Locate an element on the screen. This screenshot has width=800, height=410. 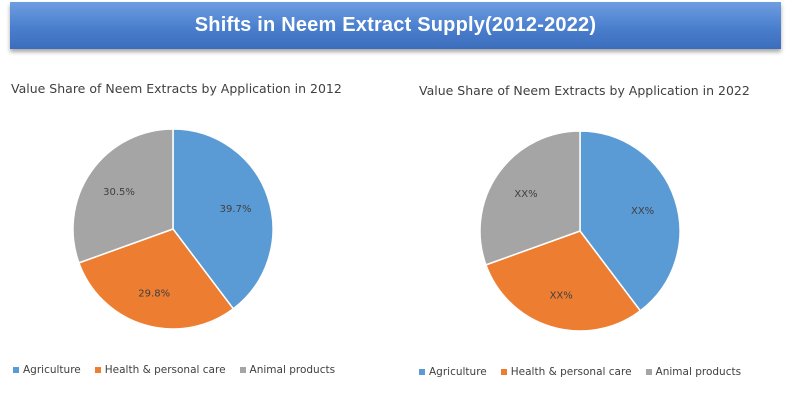
data-label-animal: XX% is located at coordinates (525, 194).